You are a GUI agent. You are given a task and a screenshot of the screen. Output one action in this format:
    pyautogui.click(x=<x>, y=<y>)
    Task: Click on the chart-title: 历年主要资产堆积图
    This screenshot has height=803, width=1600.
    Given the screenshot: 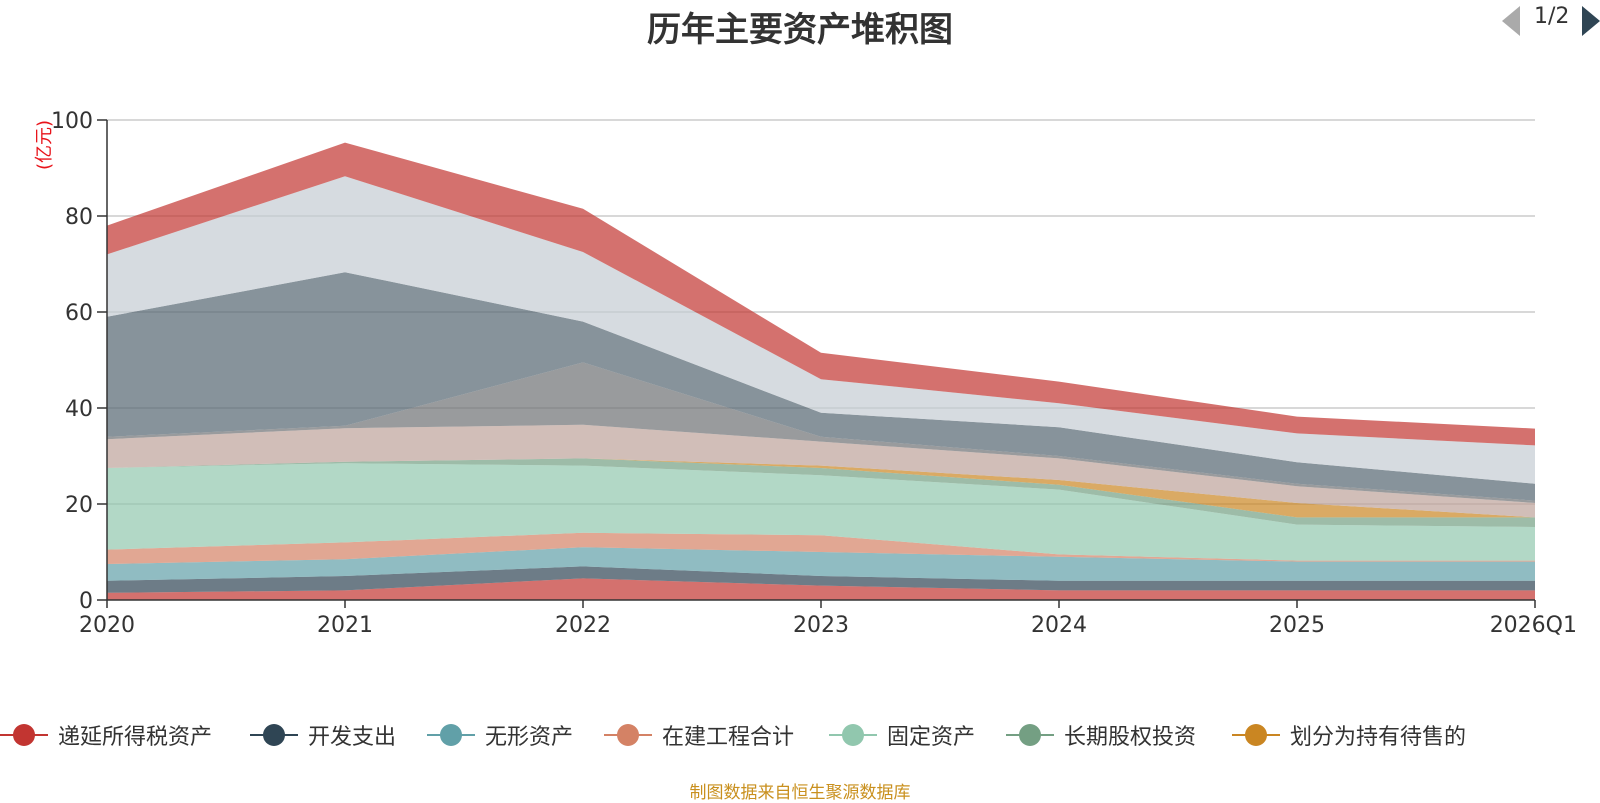 What is the action you would take?
    pyautogui.click(x=800, y=30)
    